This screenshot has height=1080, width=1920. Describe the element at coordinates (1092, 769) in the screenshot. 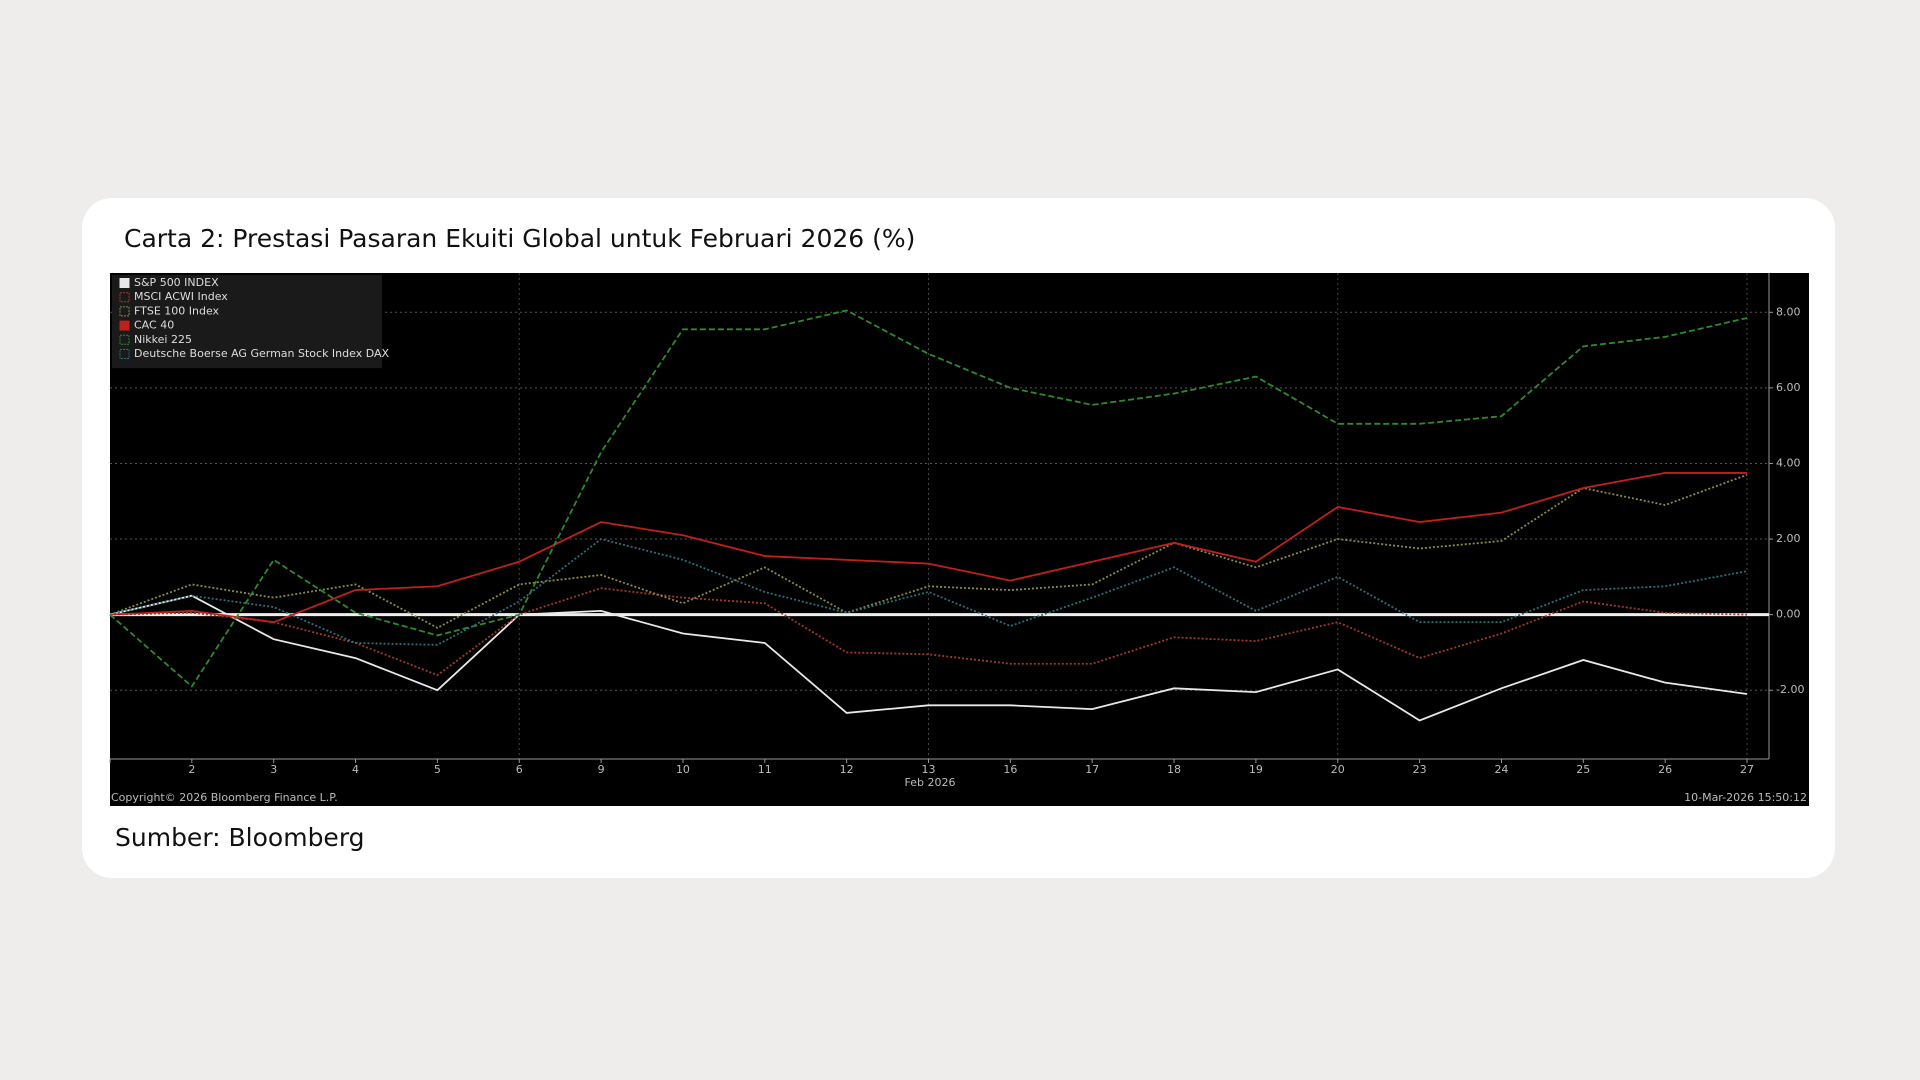

I see `x-tick-label: 17` at that location.